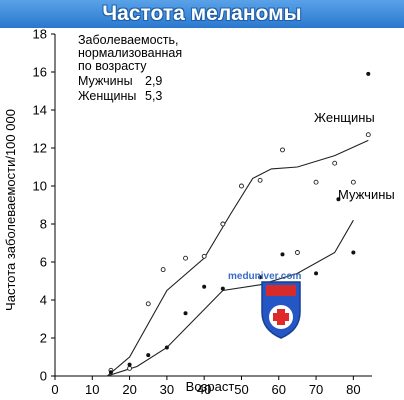 The height and width of the screenshot is (400, 404). I want to click on x-tick-label: 50, so click(241, 389).